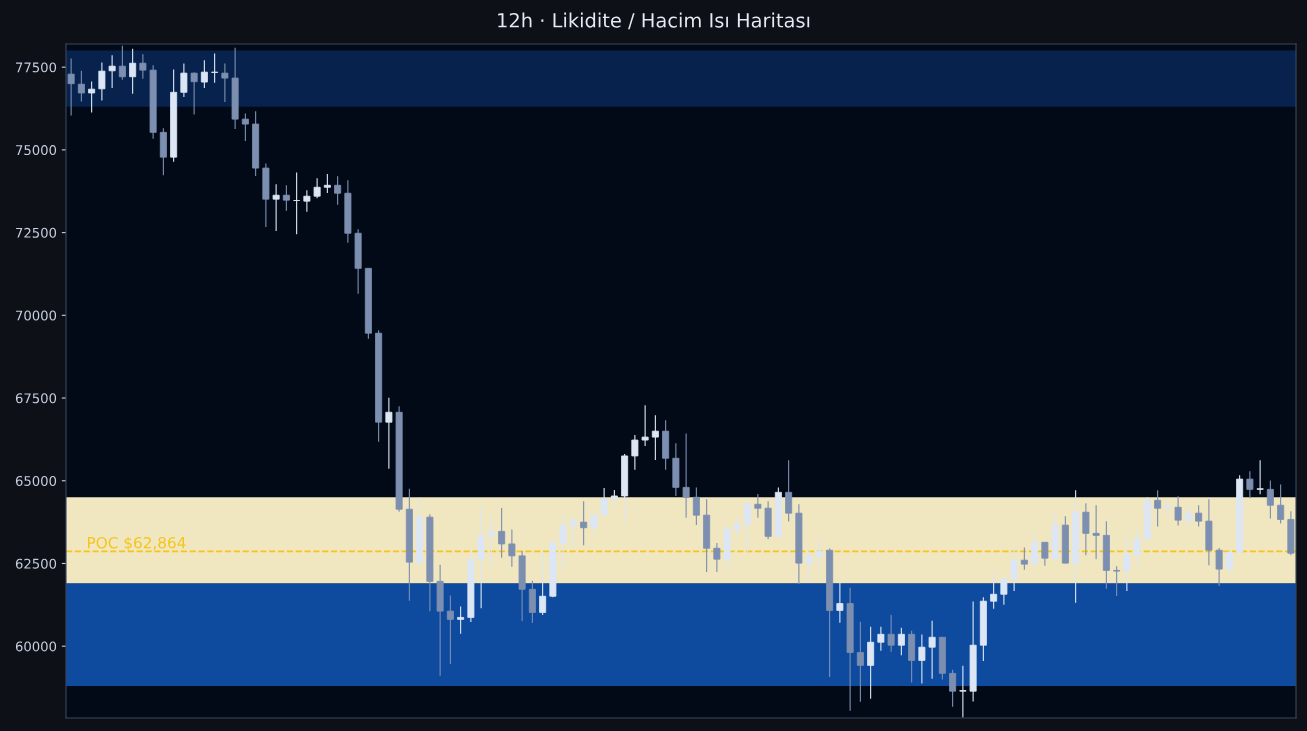 The width and height of the screenshot is (1307, 731). What do you see at coordinates (36, 563) in the screenshot?
I see `y-tick-label: 62500` at bounding box center [36, 563].